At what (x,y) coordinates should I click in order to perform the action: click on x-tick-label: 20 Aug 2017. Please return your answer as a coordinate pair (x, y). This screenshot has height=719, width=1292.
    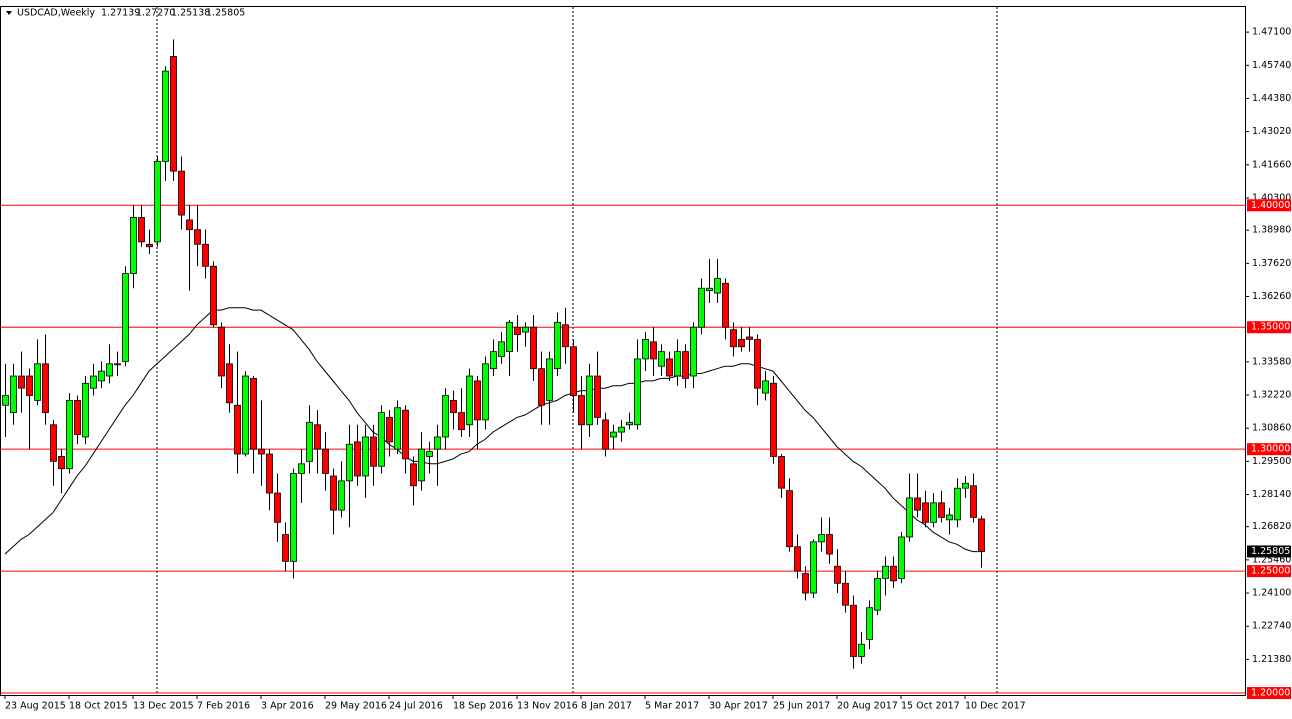
    Looking at the image, I should click on (867, 706).